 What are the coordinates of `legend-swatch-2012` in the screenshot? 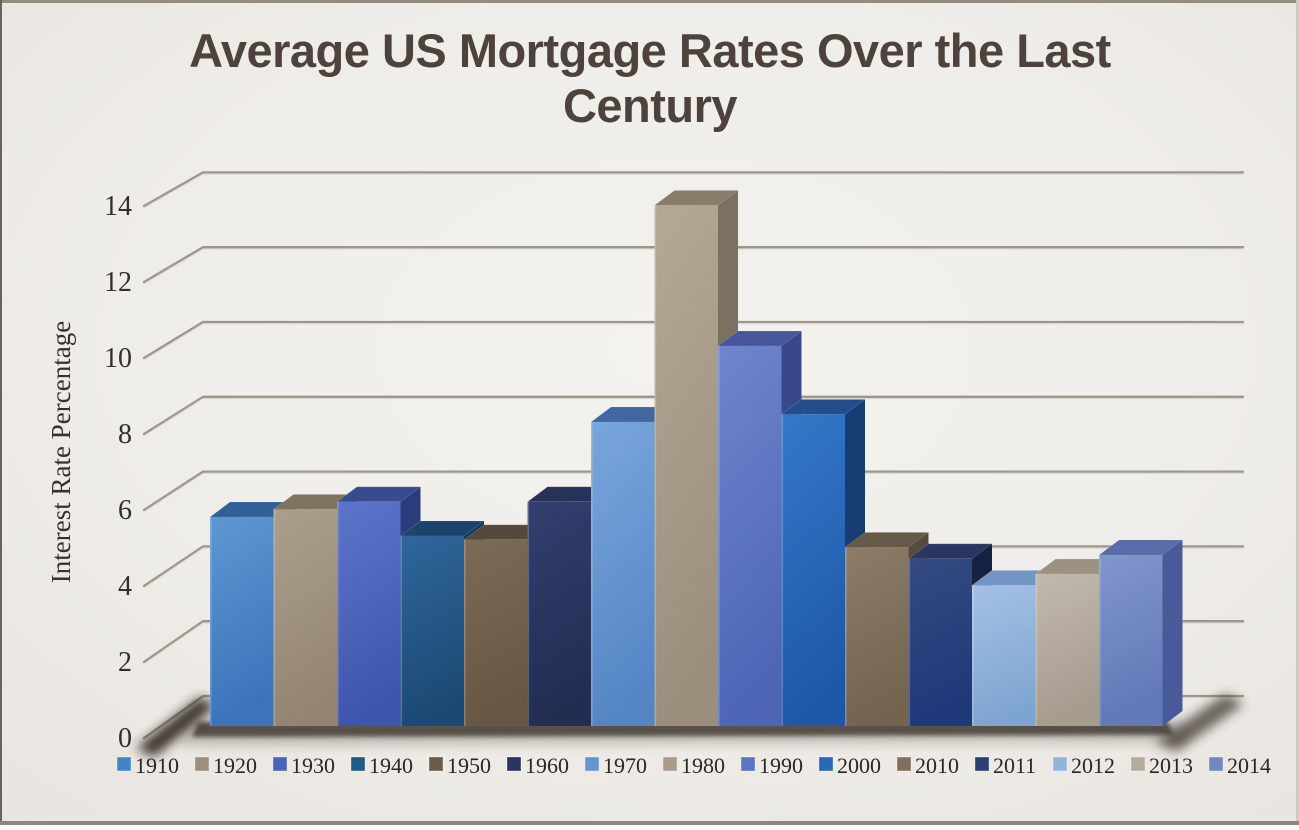 It's located at (1060, 764).